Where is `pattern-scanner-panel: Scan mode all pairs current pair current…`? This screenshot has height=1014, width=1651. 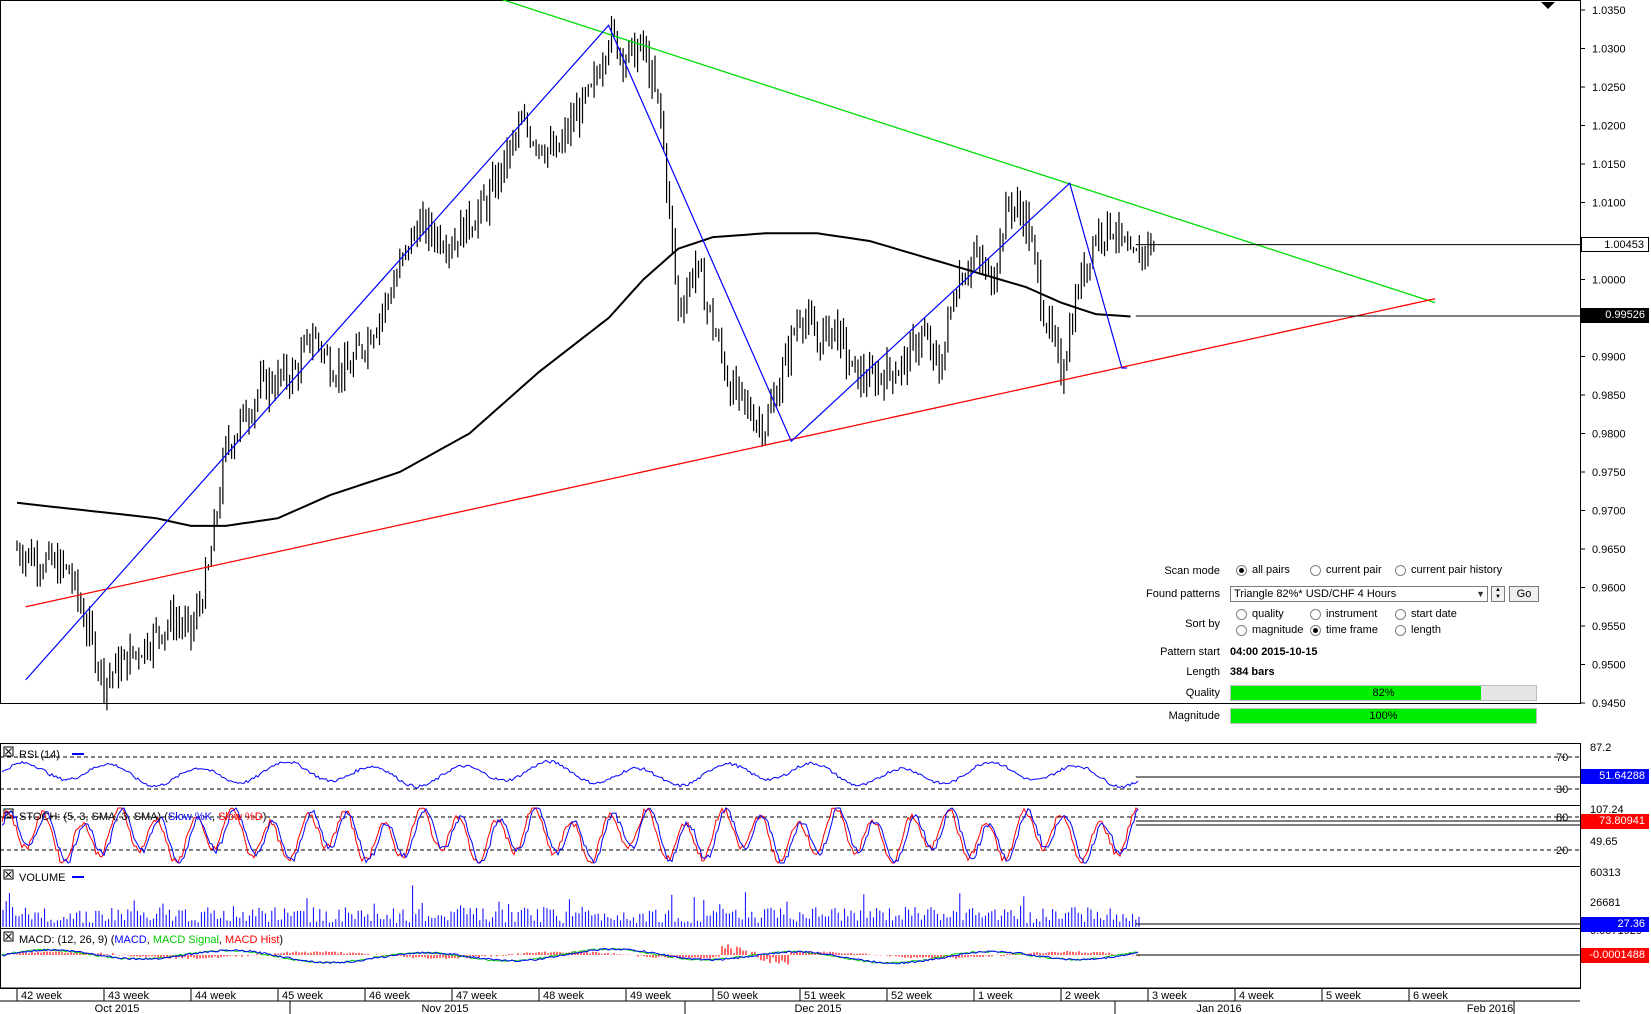
pattern-scanner-panel: Scan mode all pairs current pair current… is located at coordinates (1350, 646).